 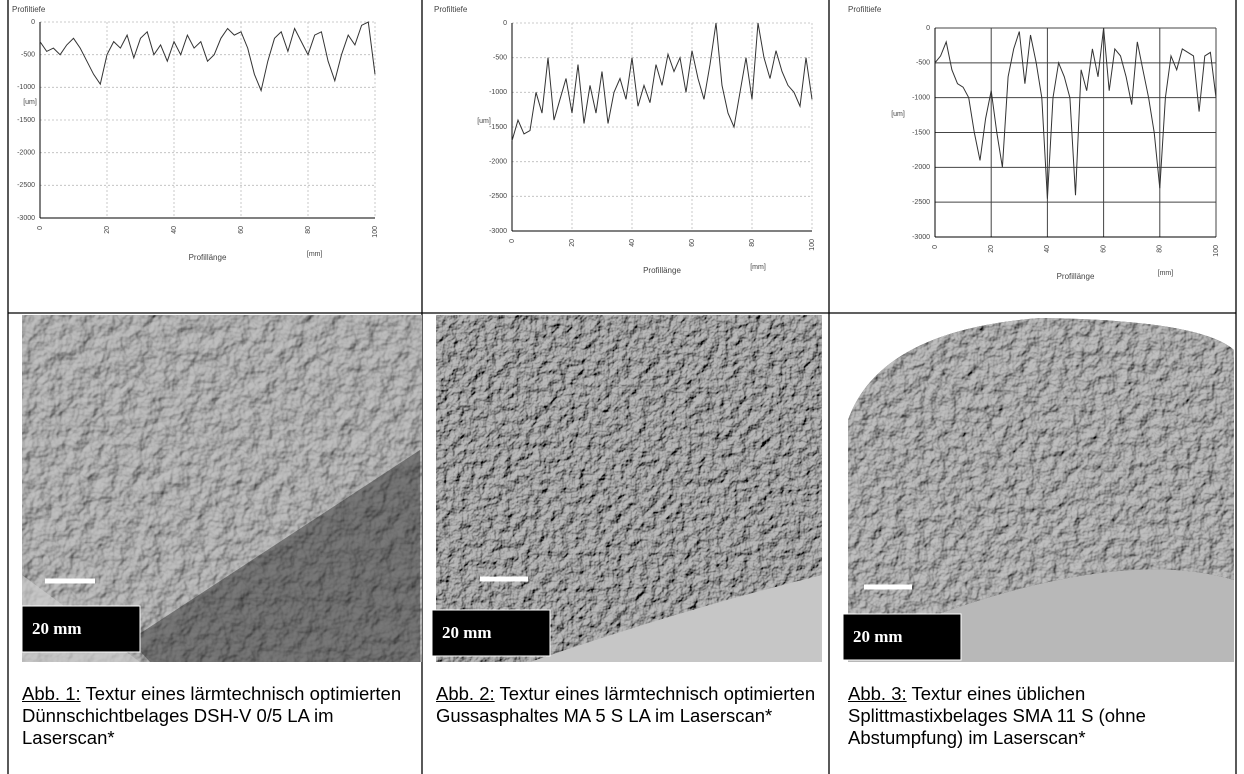 What do you see at coordinates (51, 693) in the screenshot?
I see `caption-label: Abb. 1:` at bounding box center [51, 693].